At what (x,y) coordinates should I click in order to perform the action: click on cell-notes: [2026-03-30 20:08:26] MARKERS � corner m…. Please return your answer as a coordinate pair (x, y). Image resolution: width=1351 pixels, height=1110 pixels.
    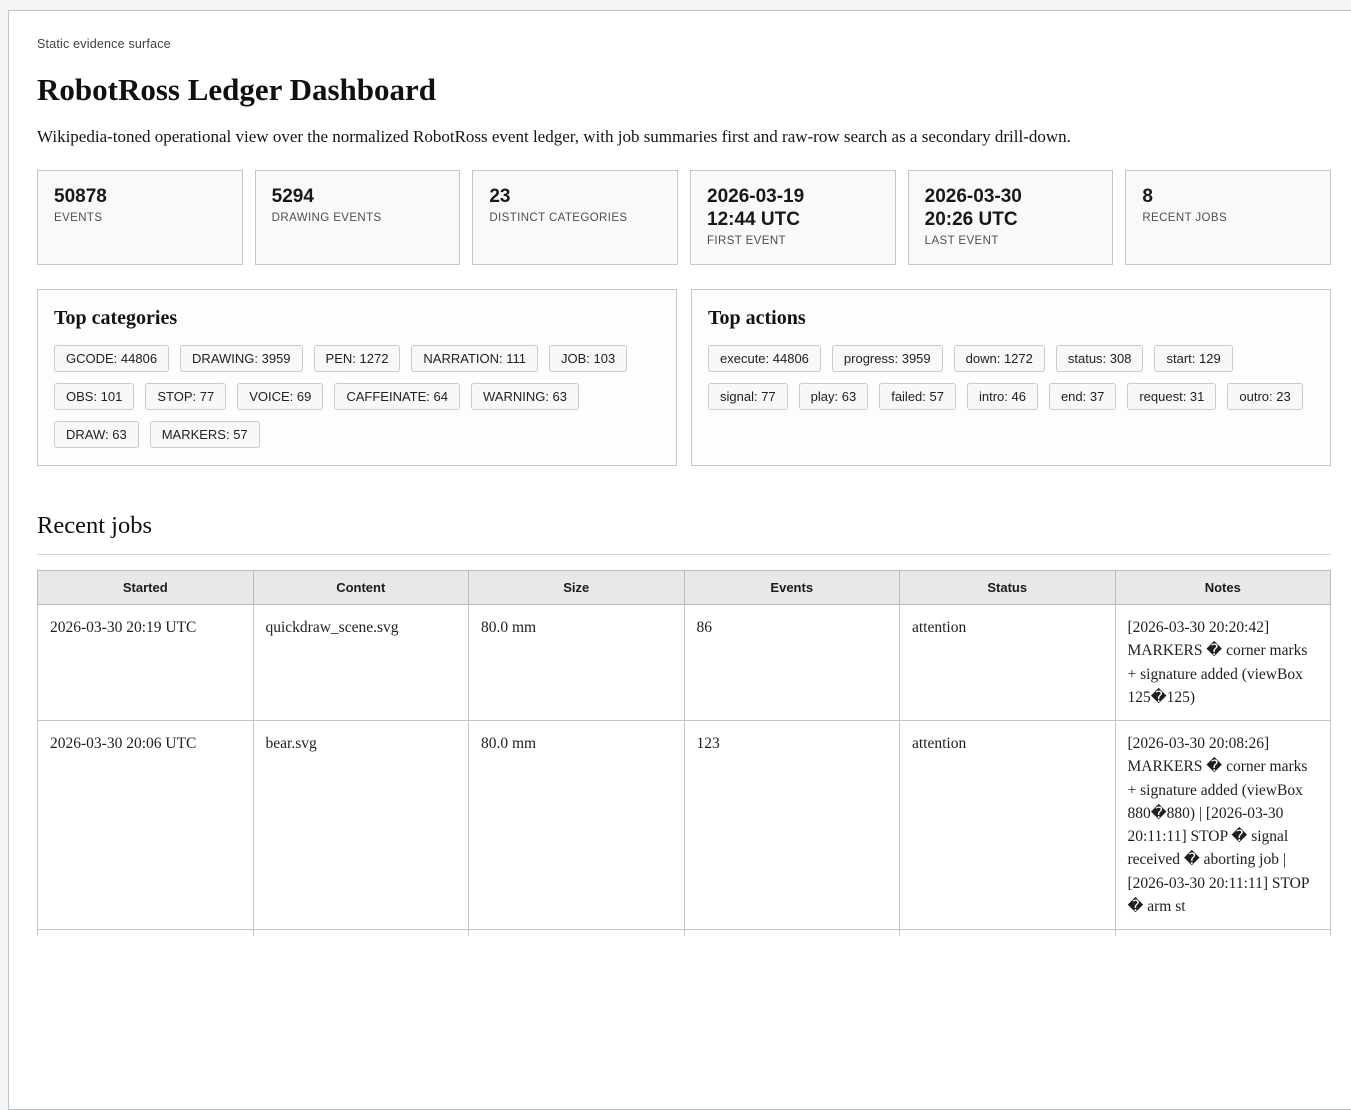
    Looking at the image, I should click on (1222, 825).